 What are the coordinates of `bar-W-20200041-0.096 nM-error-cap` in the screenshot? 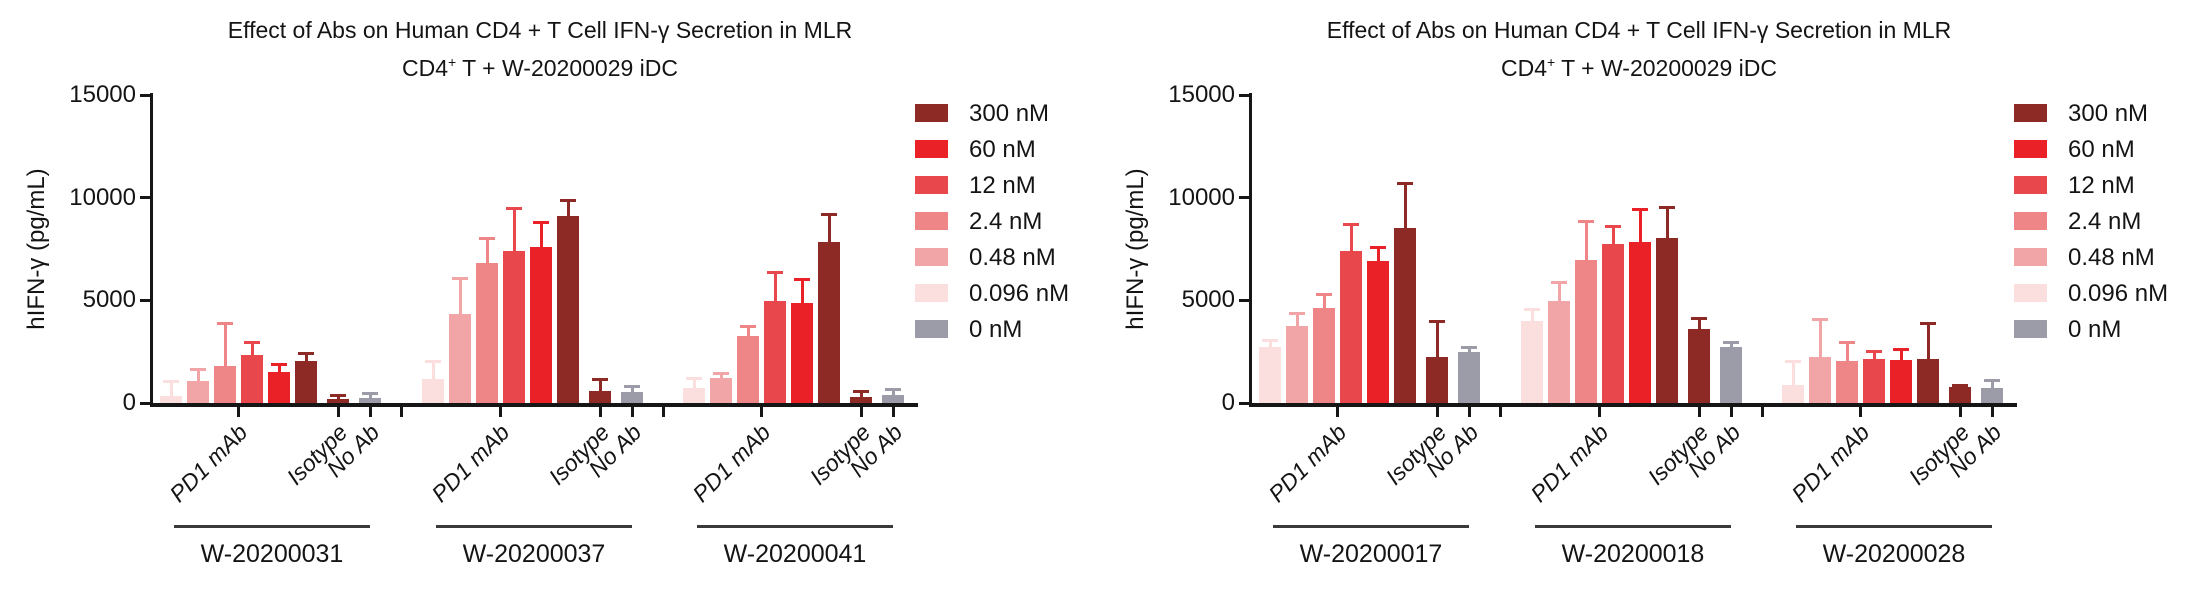 It's located at (694, 379).